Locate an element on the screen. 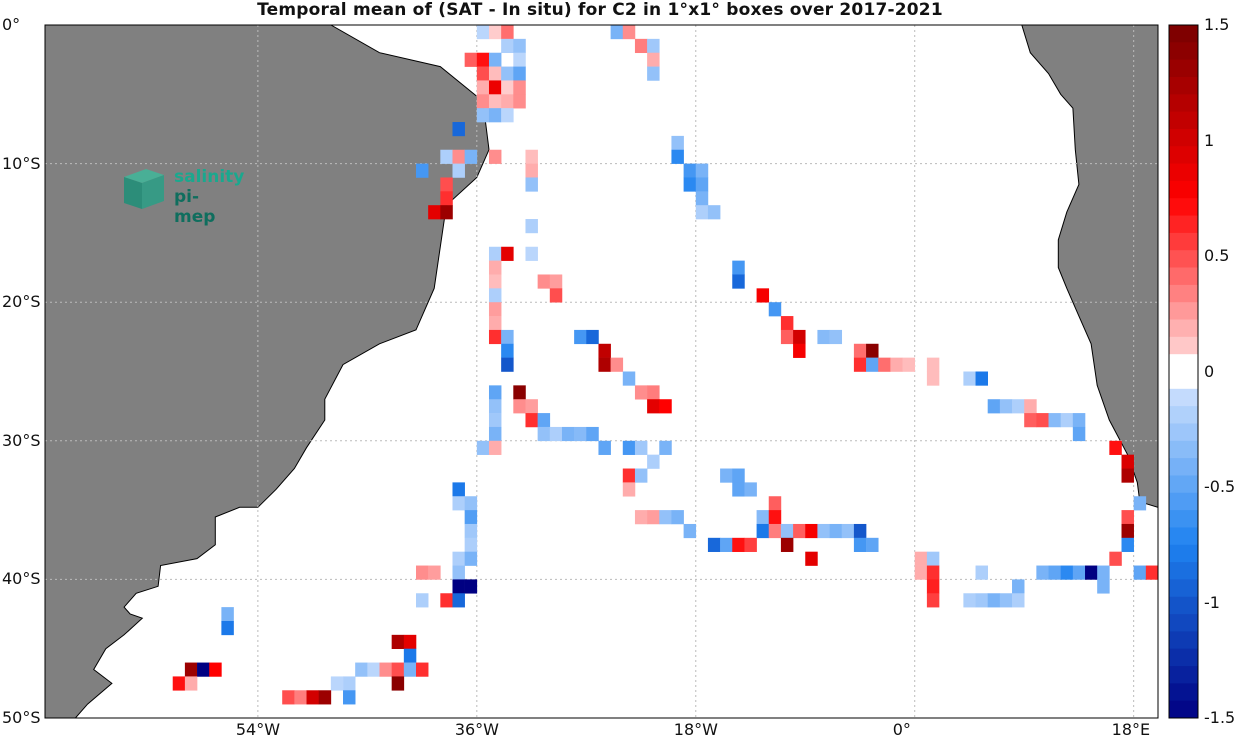 The height and width of the screenshot is (740, 1239). x-tick-label: 0° is located at coordinates (901, 729).